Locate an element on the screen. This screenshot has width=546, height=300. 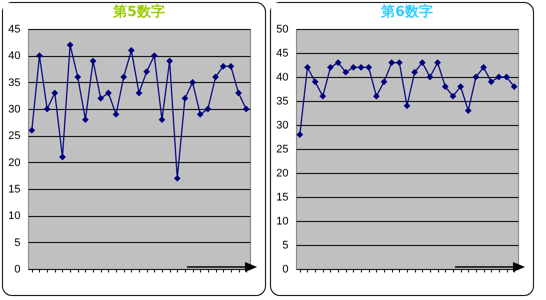
chart-title: 第5数字 is located at coordinates (138, 11).